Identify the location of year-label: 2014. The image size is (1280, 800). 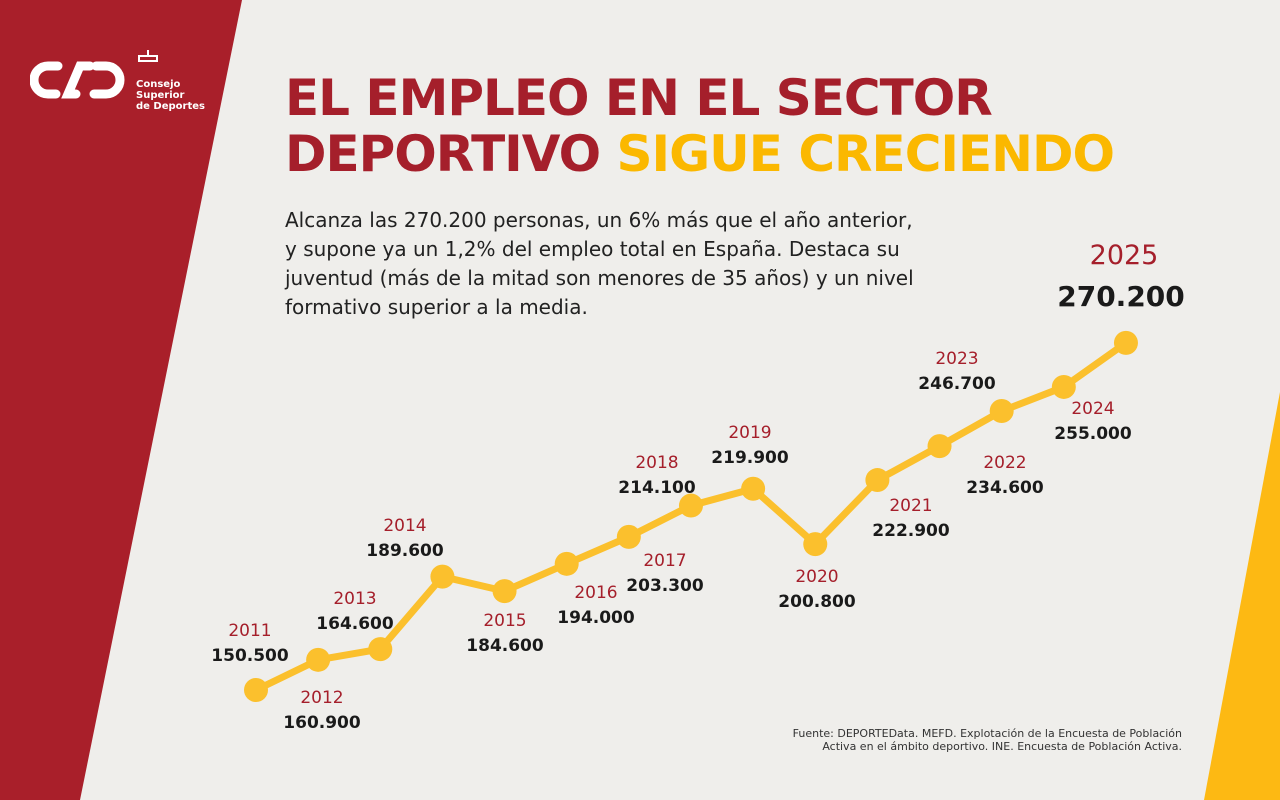
(404, 526).